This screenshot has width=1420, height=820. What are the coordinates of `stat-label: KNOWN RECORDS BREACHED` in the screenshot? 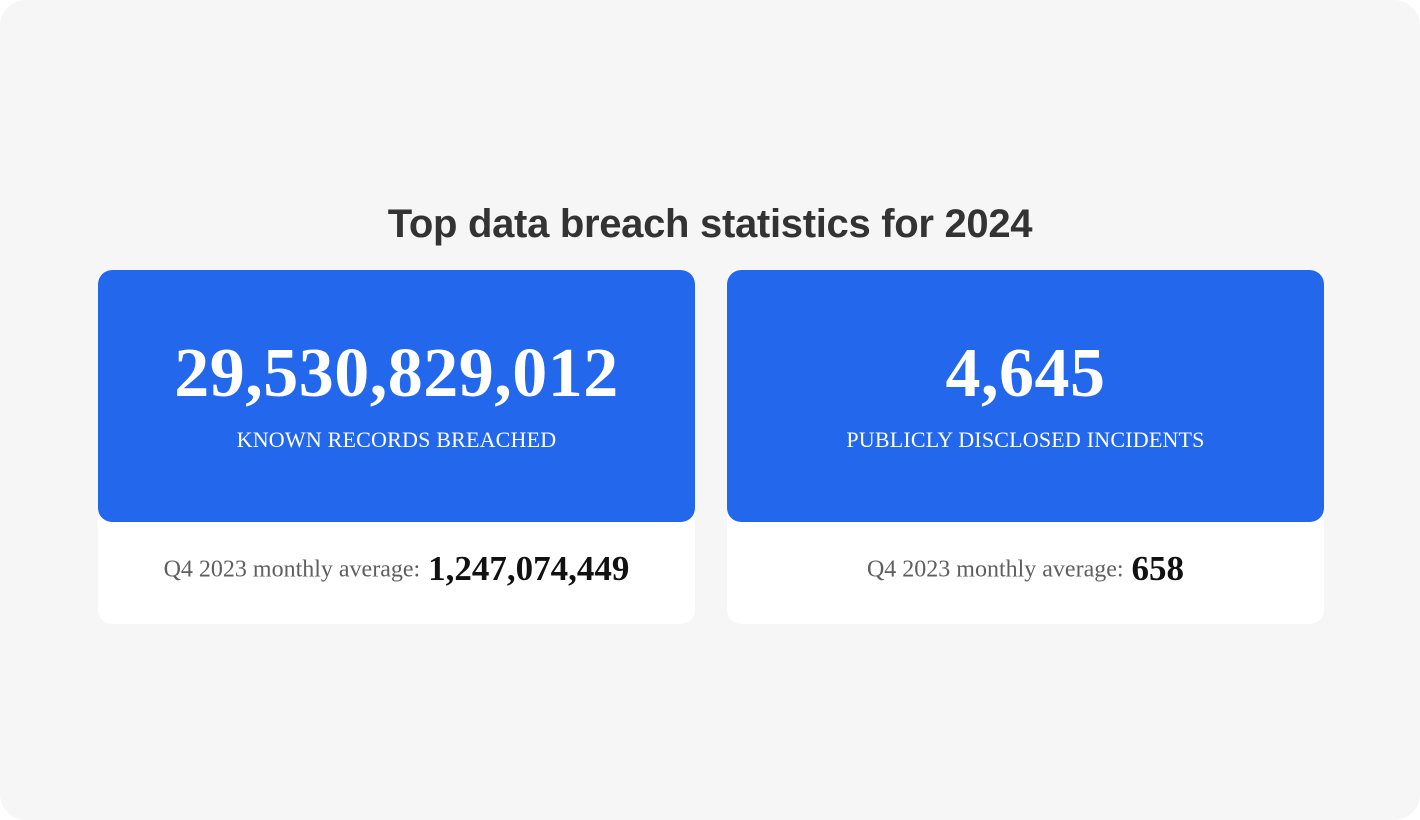 It's located at (396, 439).